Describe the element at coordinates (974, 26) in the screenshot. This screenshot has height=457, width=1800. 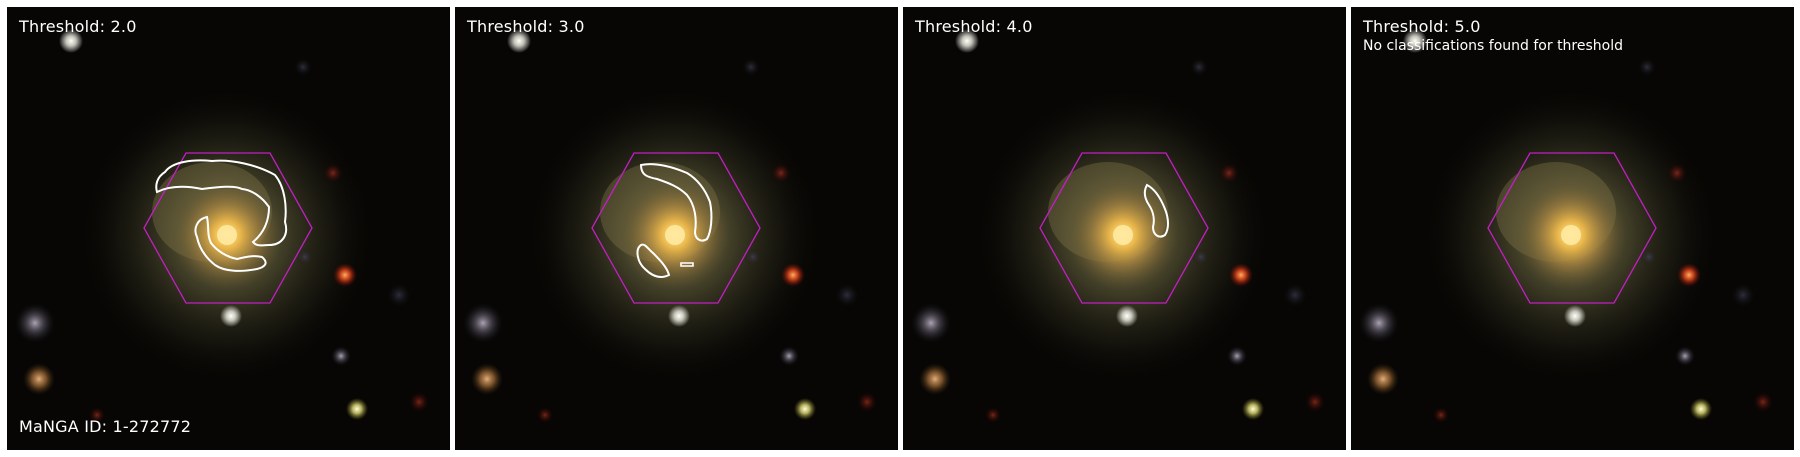
I see `threshold-label: Threshold: 4.0` at that location.